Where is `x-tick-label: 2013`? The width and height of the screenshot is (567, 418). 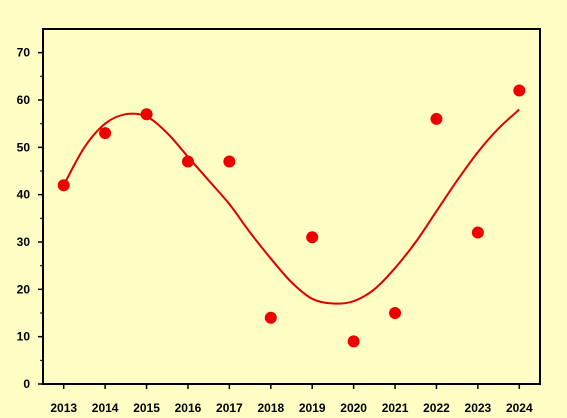 x-tick-label: 2013 is located at coordinates (63, 408).